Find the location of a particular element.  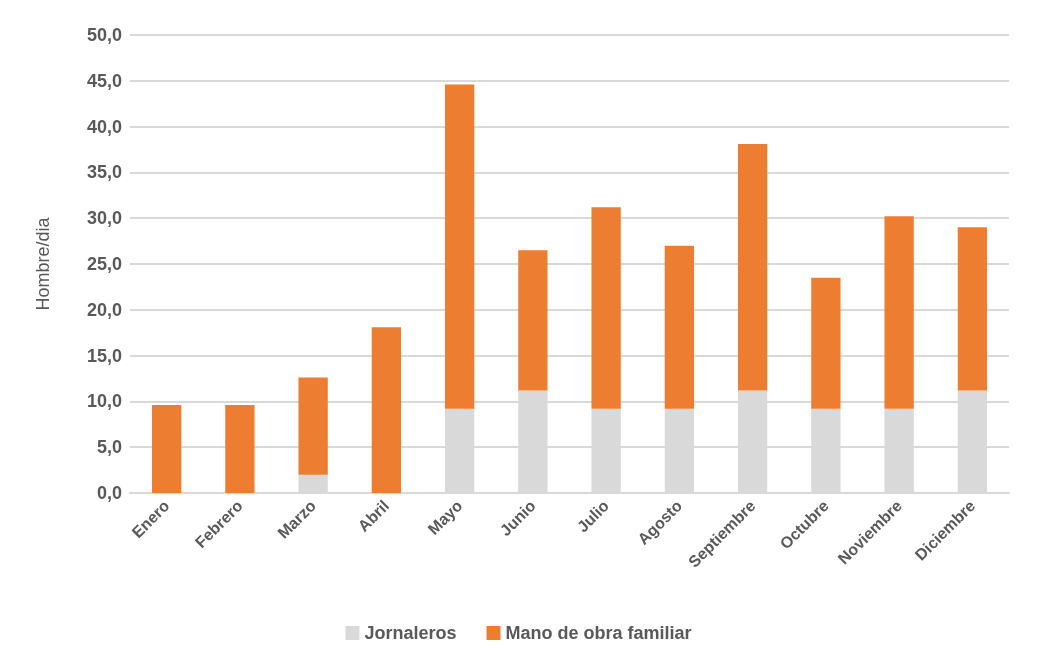

y-tick-label: 0,0 is located at coordinates (109, 493).